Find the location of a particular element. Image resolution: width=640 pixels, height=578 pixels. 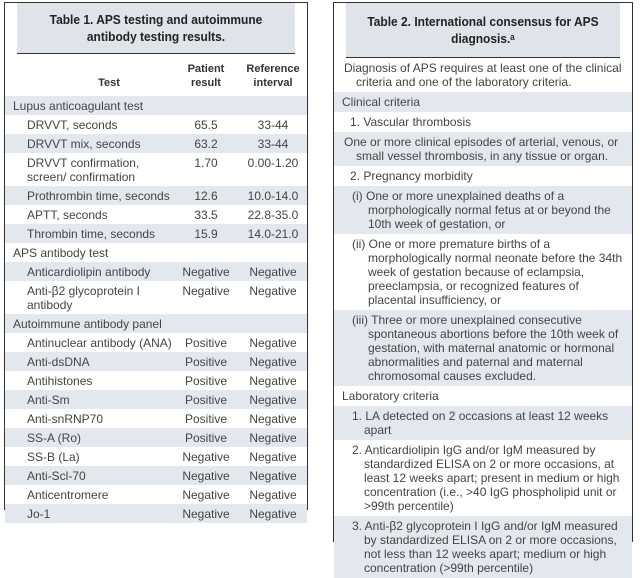

test-cell: Jo-1 is located at coordinates (39, 513).